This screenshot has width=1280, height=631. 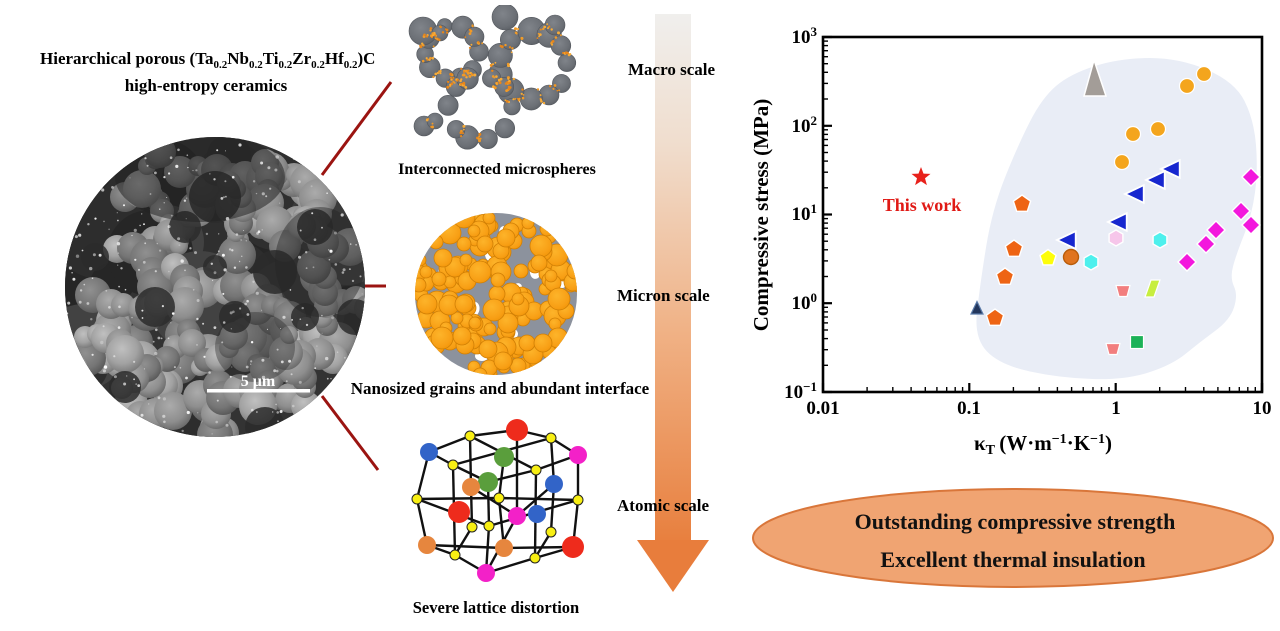 I want to click on svg-text: 1, so click(x=1116, y=408).